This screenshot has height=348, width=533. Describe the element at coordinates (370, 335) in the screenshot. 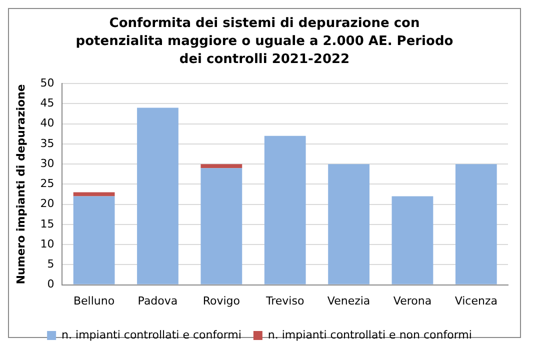

I see `legend-label: n. impianti controllati e non conformi` at that location.